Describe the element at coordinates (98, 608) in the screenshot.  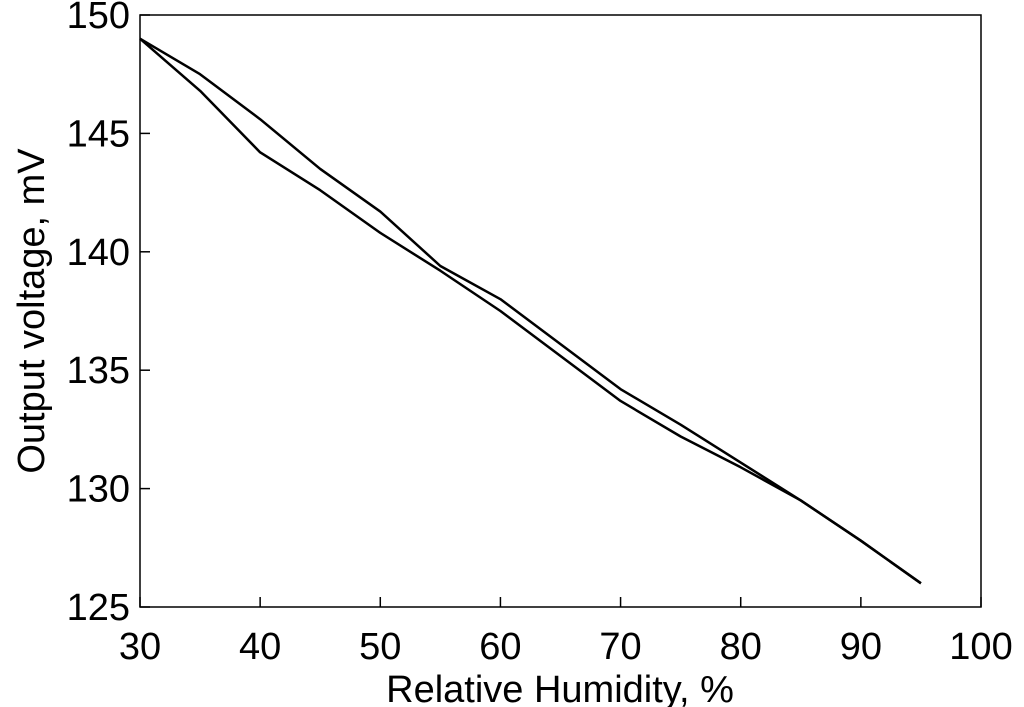
I see `y-tick-label: 125` at that location.